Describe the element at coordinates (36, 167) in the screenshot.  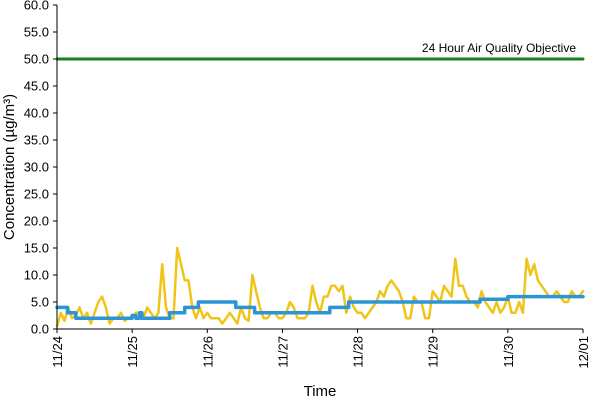
I see `y-tick-label: 30.0` at that location.